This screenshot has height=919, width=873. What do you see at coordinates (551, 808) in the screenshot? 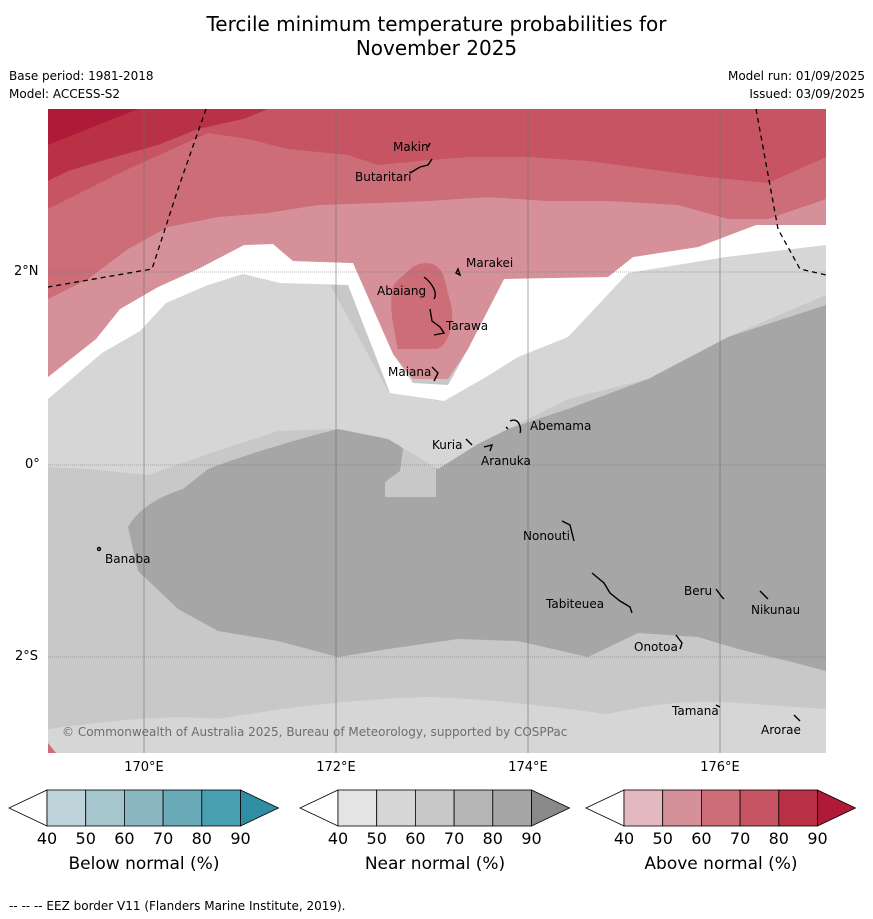
I see `colorbar-near-high-extend` at bounding box center [551, 808].